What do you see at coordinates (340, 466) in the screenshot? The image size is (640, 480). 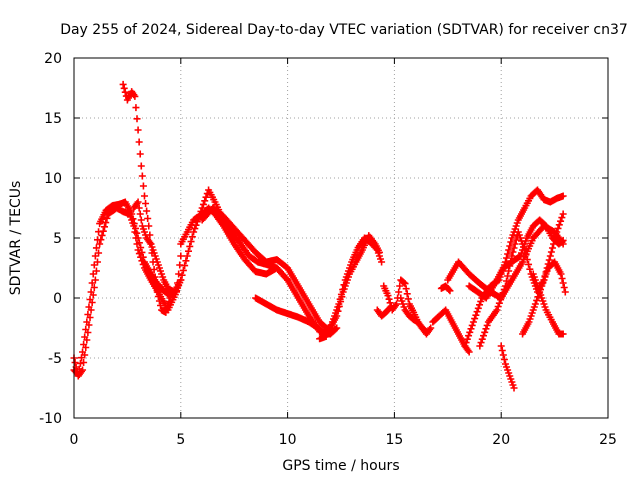 I see `x-axis-label: GPS time / hours` at bounding box center [340, 466].